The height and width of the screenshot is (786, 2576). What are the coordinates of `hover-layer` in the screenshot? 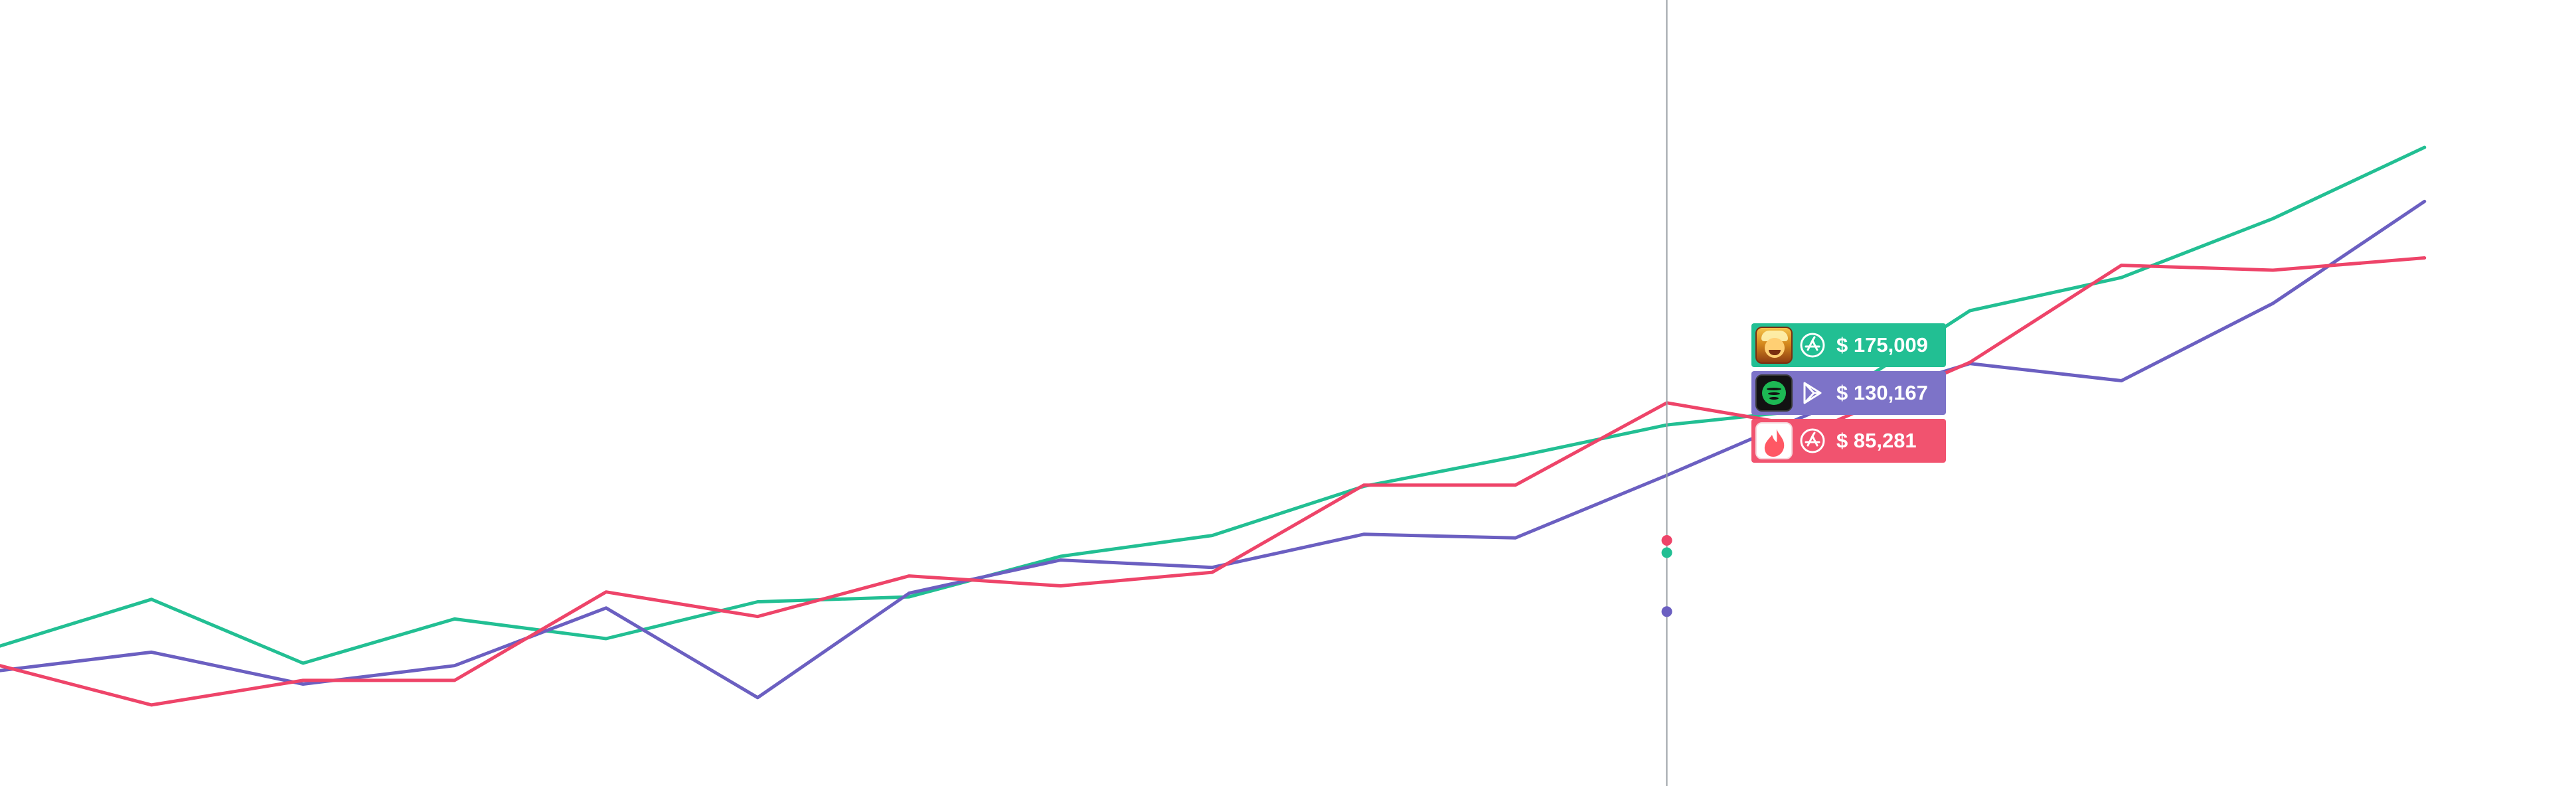 It's located at (1666, 393).